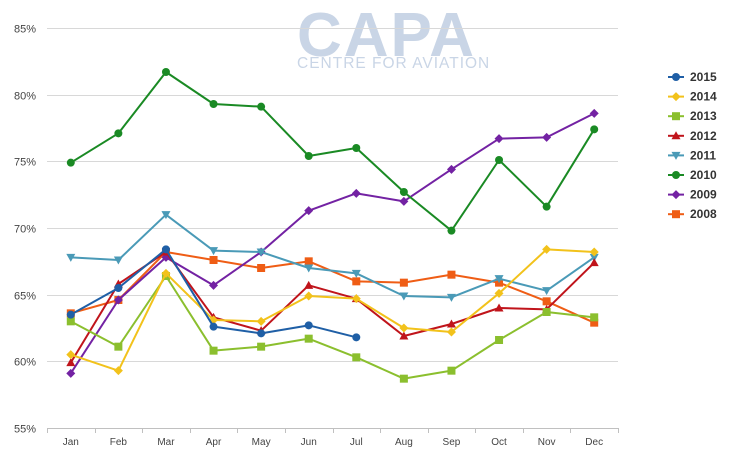  What do you see at coordinates (119, 442) in the screenshot?
I see `x-tick-label: Feb` at bounding box center [119, 442].